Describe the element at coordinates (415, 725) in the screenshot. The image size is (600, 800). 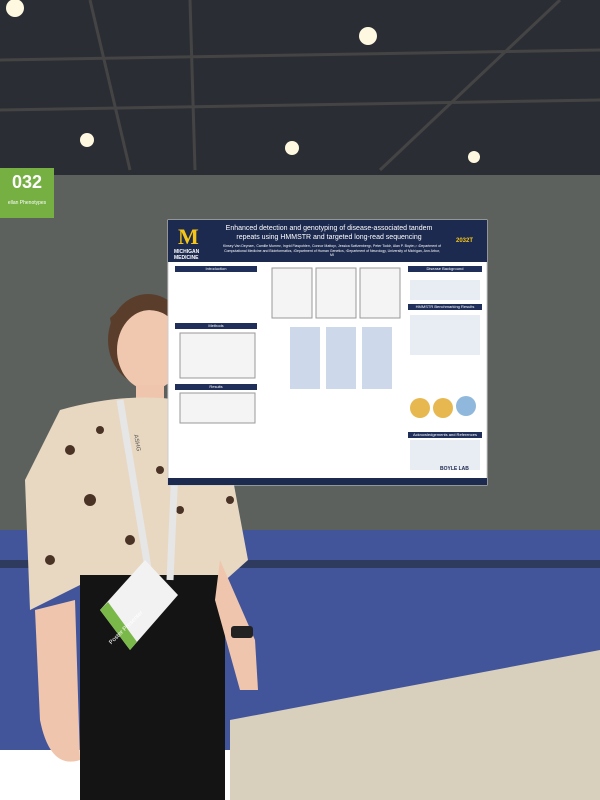
I see `floor` at that location.